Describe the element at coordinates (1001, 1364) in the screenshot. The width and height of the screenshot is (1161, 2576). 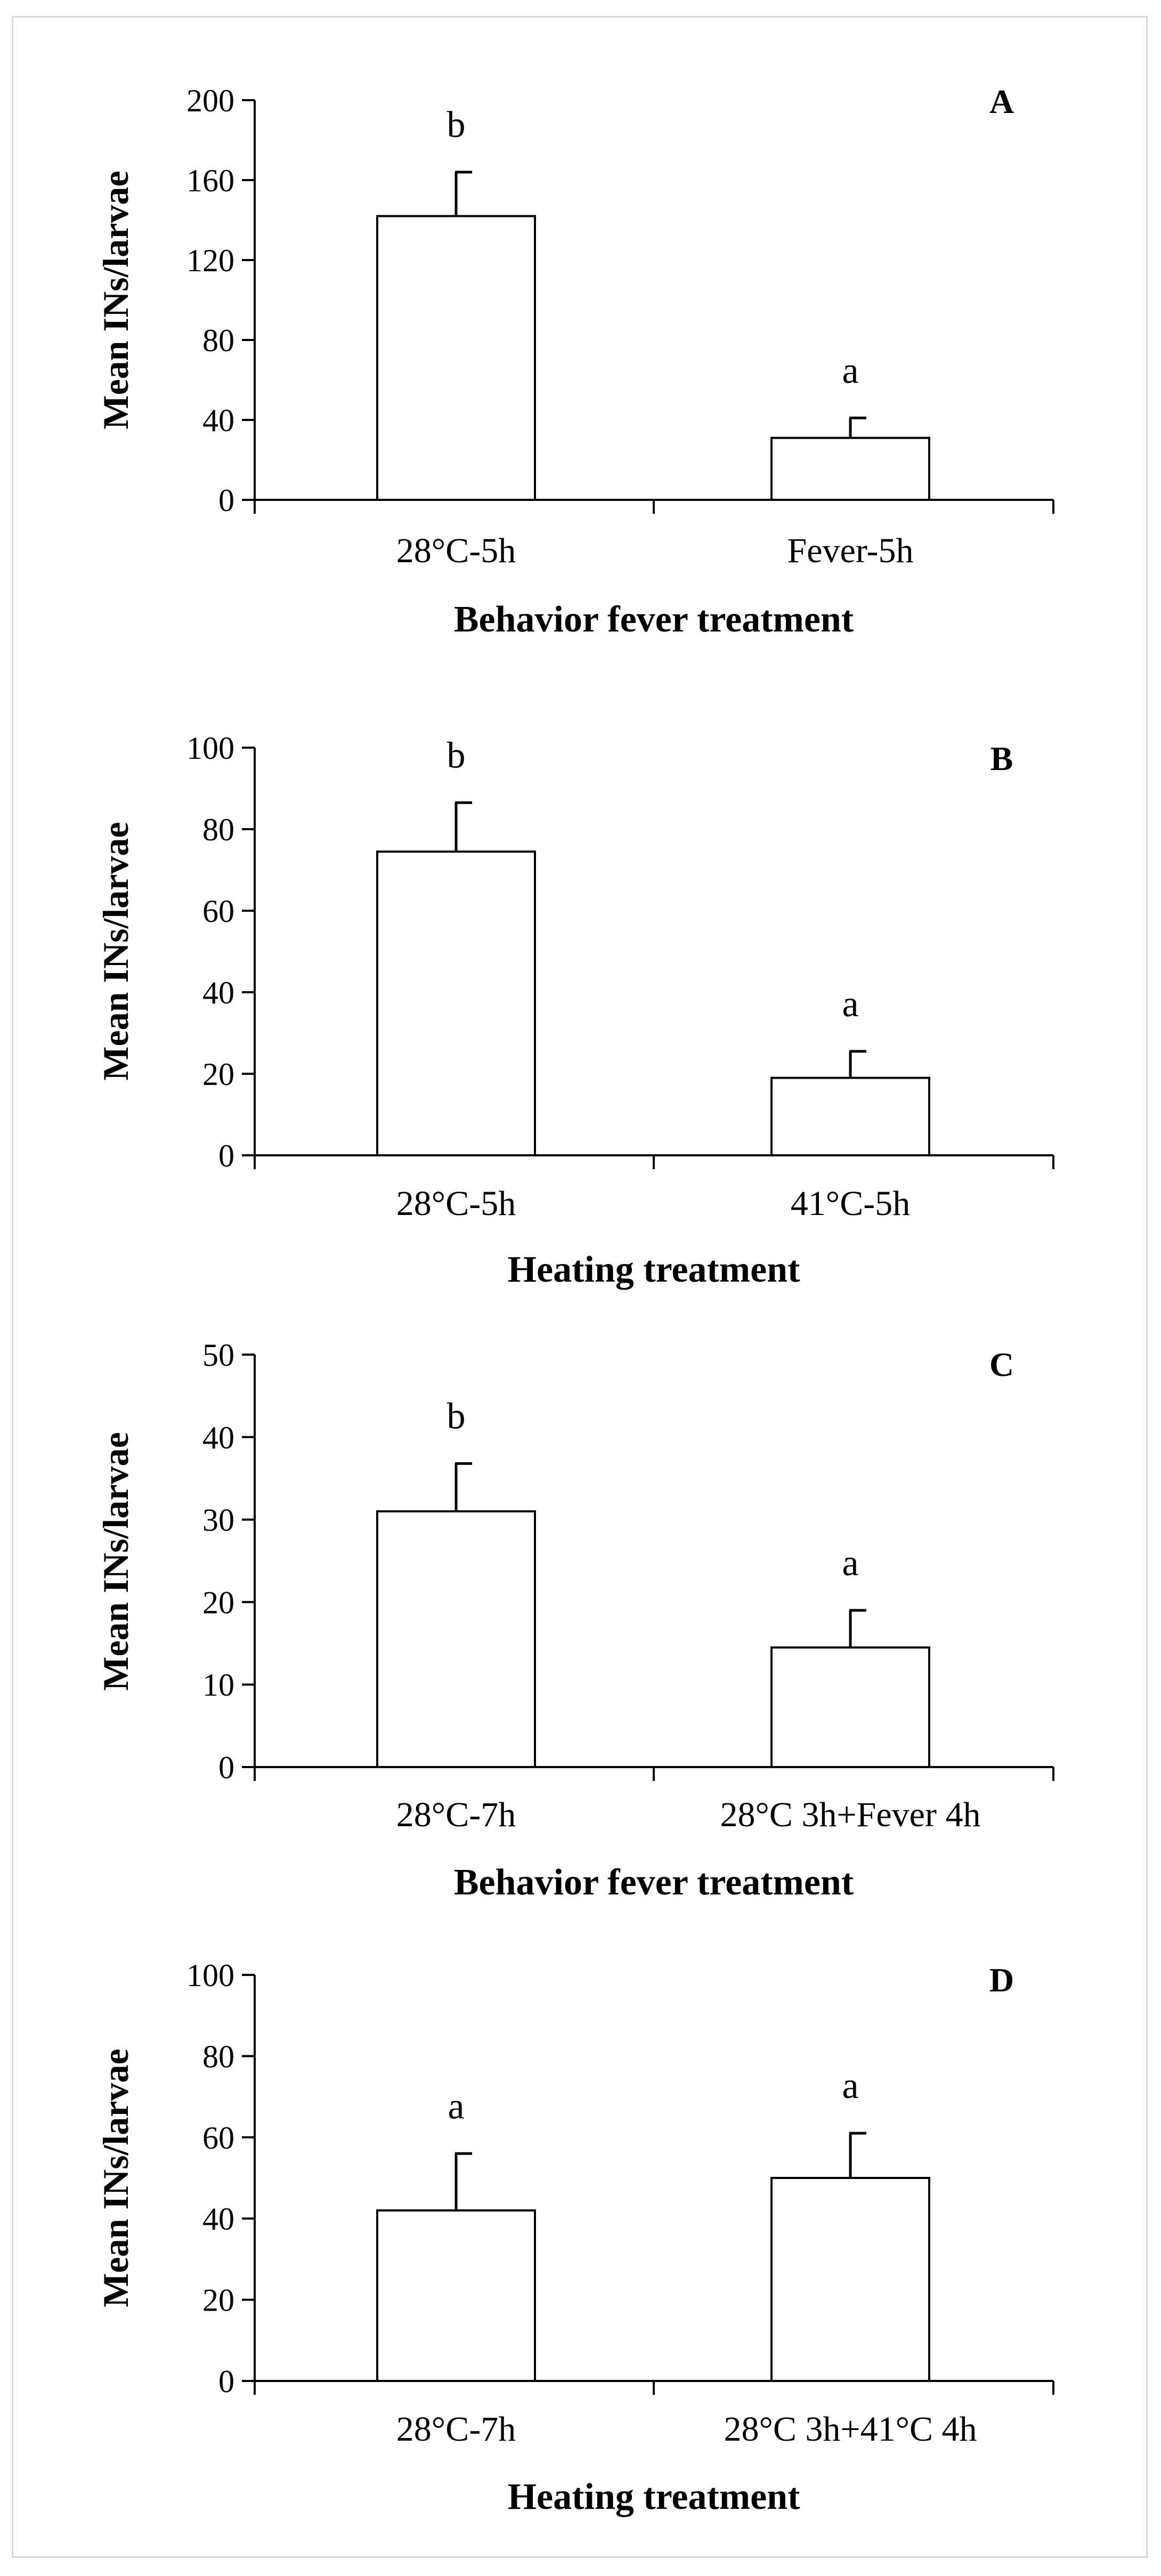
I see `panel-label: C` at that location.